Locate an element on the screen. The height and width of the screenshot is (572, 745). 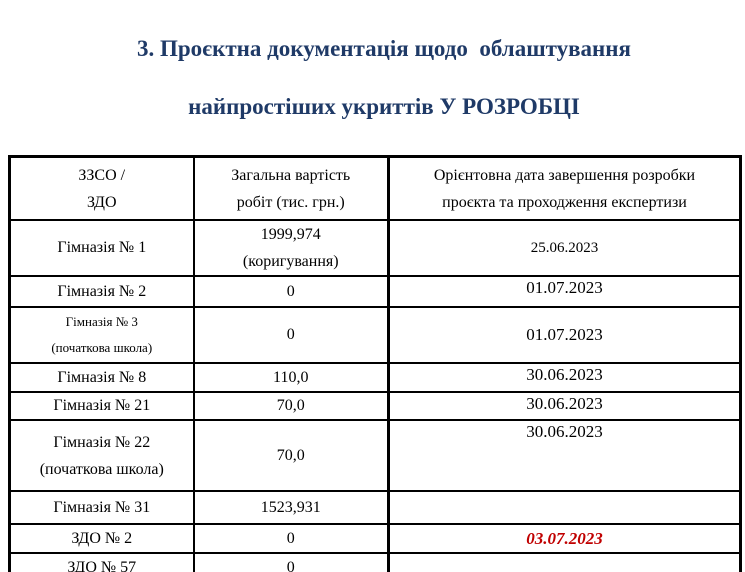
cost-cell: 1999,974 (коригування) is located at coordinates (291, 248).